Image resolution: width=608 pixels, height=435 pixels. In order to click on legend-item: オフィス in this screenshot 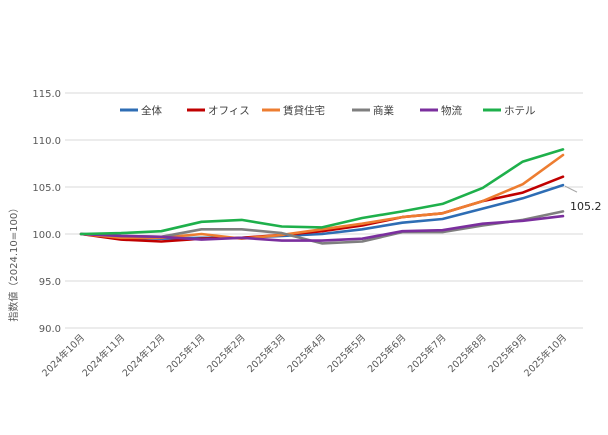, I will do `click(218, 111)`.